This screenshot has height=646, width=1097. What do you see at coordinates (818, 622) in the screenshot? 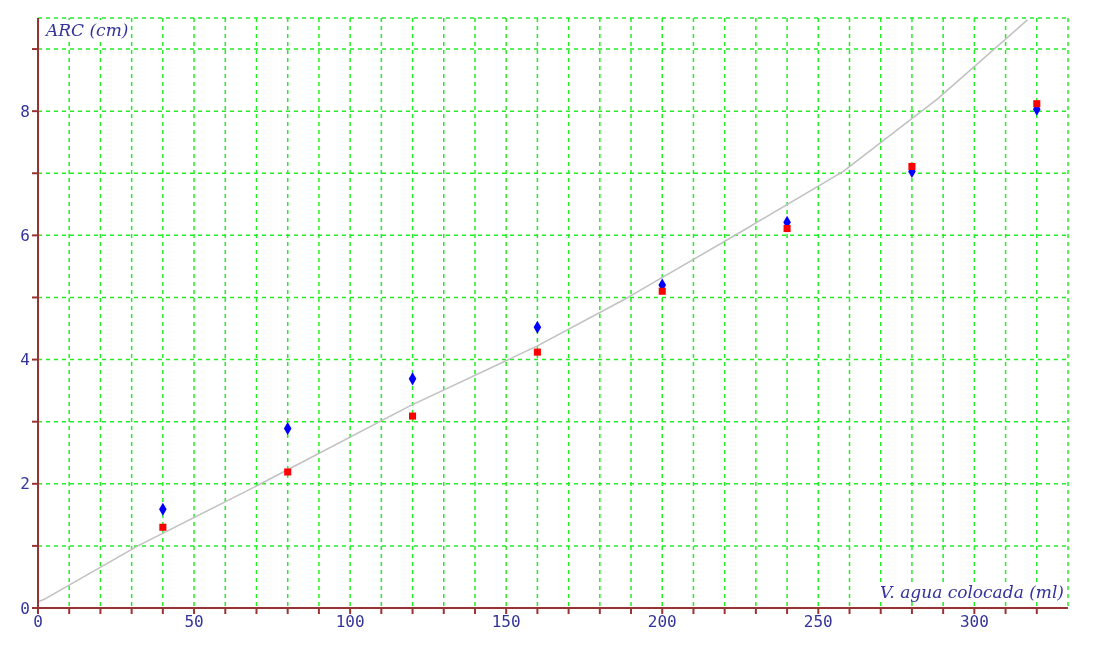
I see `x-tick-label: 250` at bounding box center [818, 622].